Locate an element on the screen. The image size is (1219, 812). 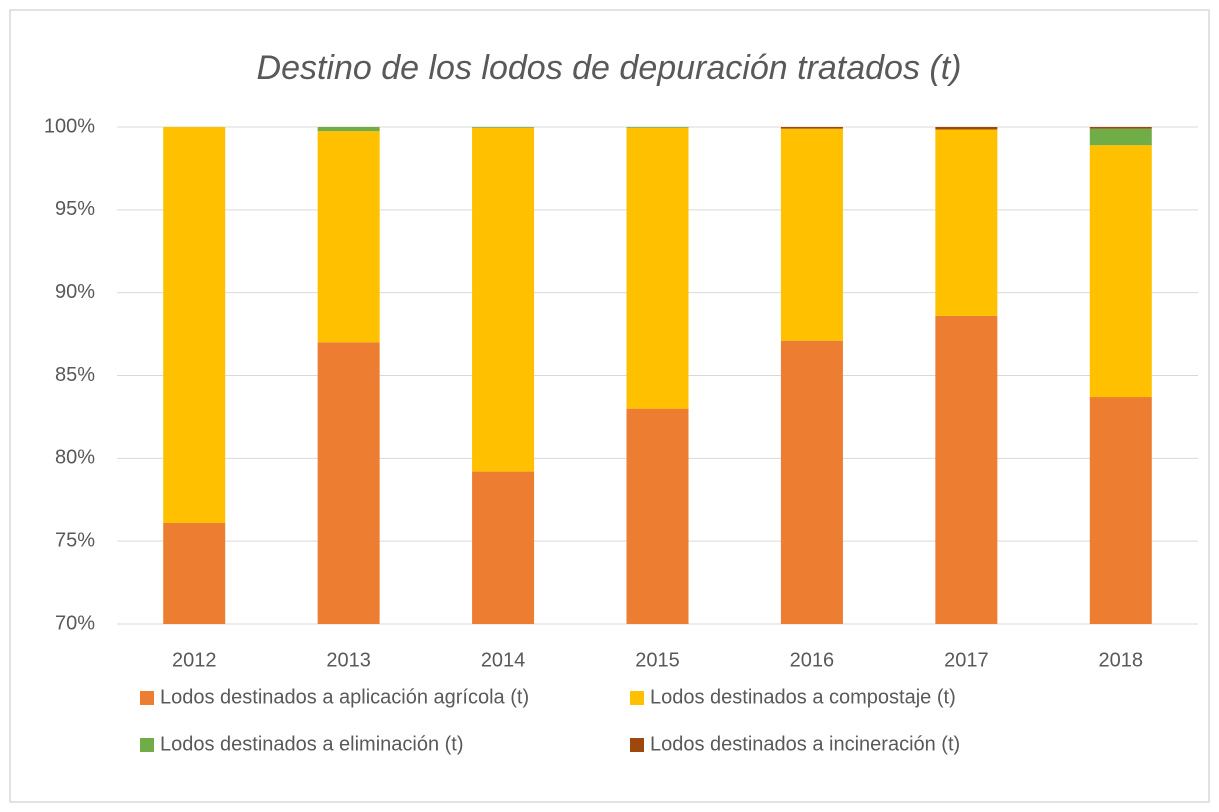
legend-label: Lodos destinados a eliminación (t) is located at coordinates (312, 744).